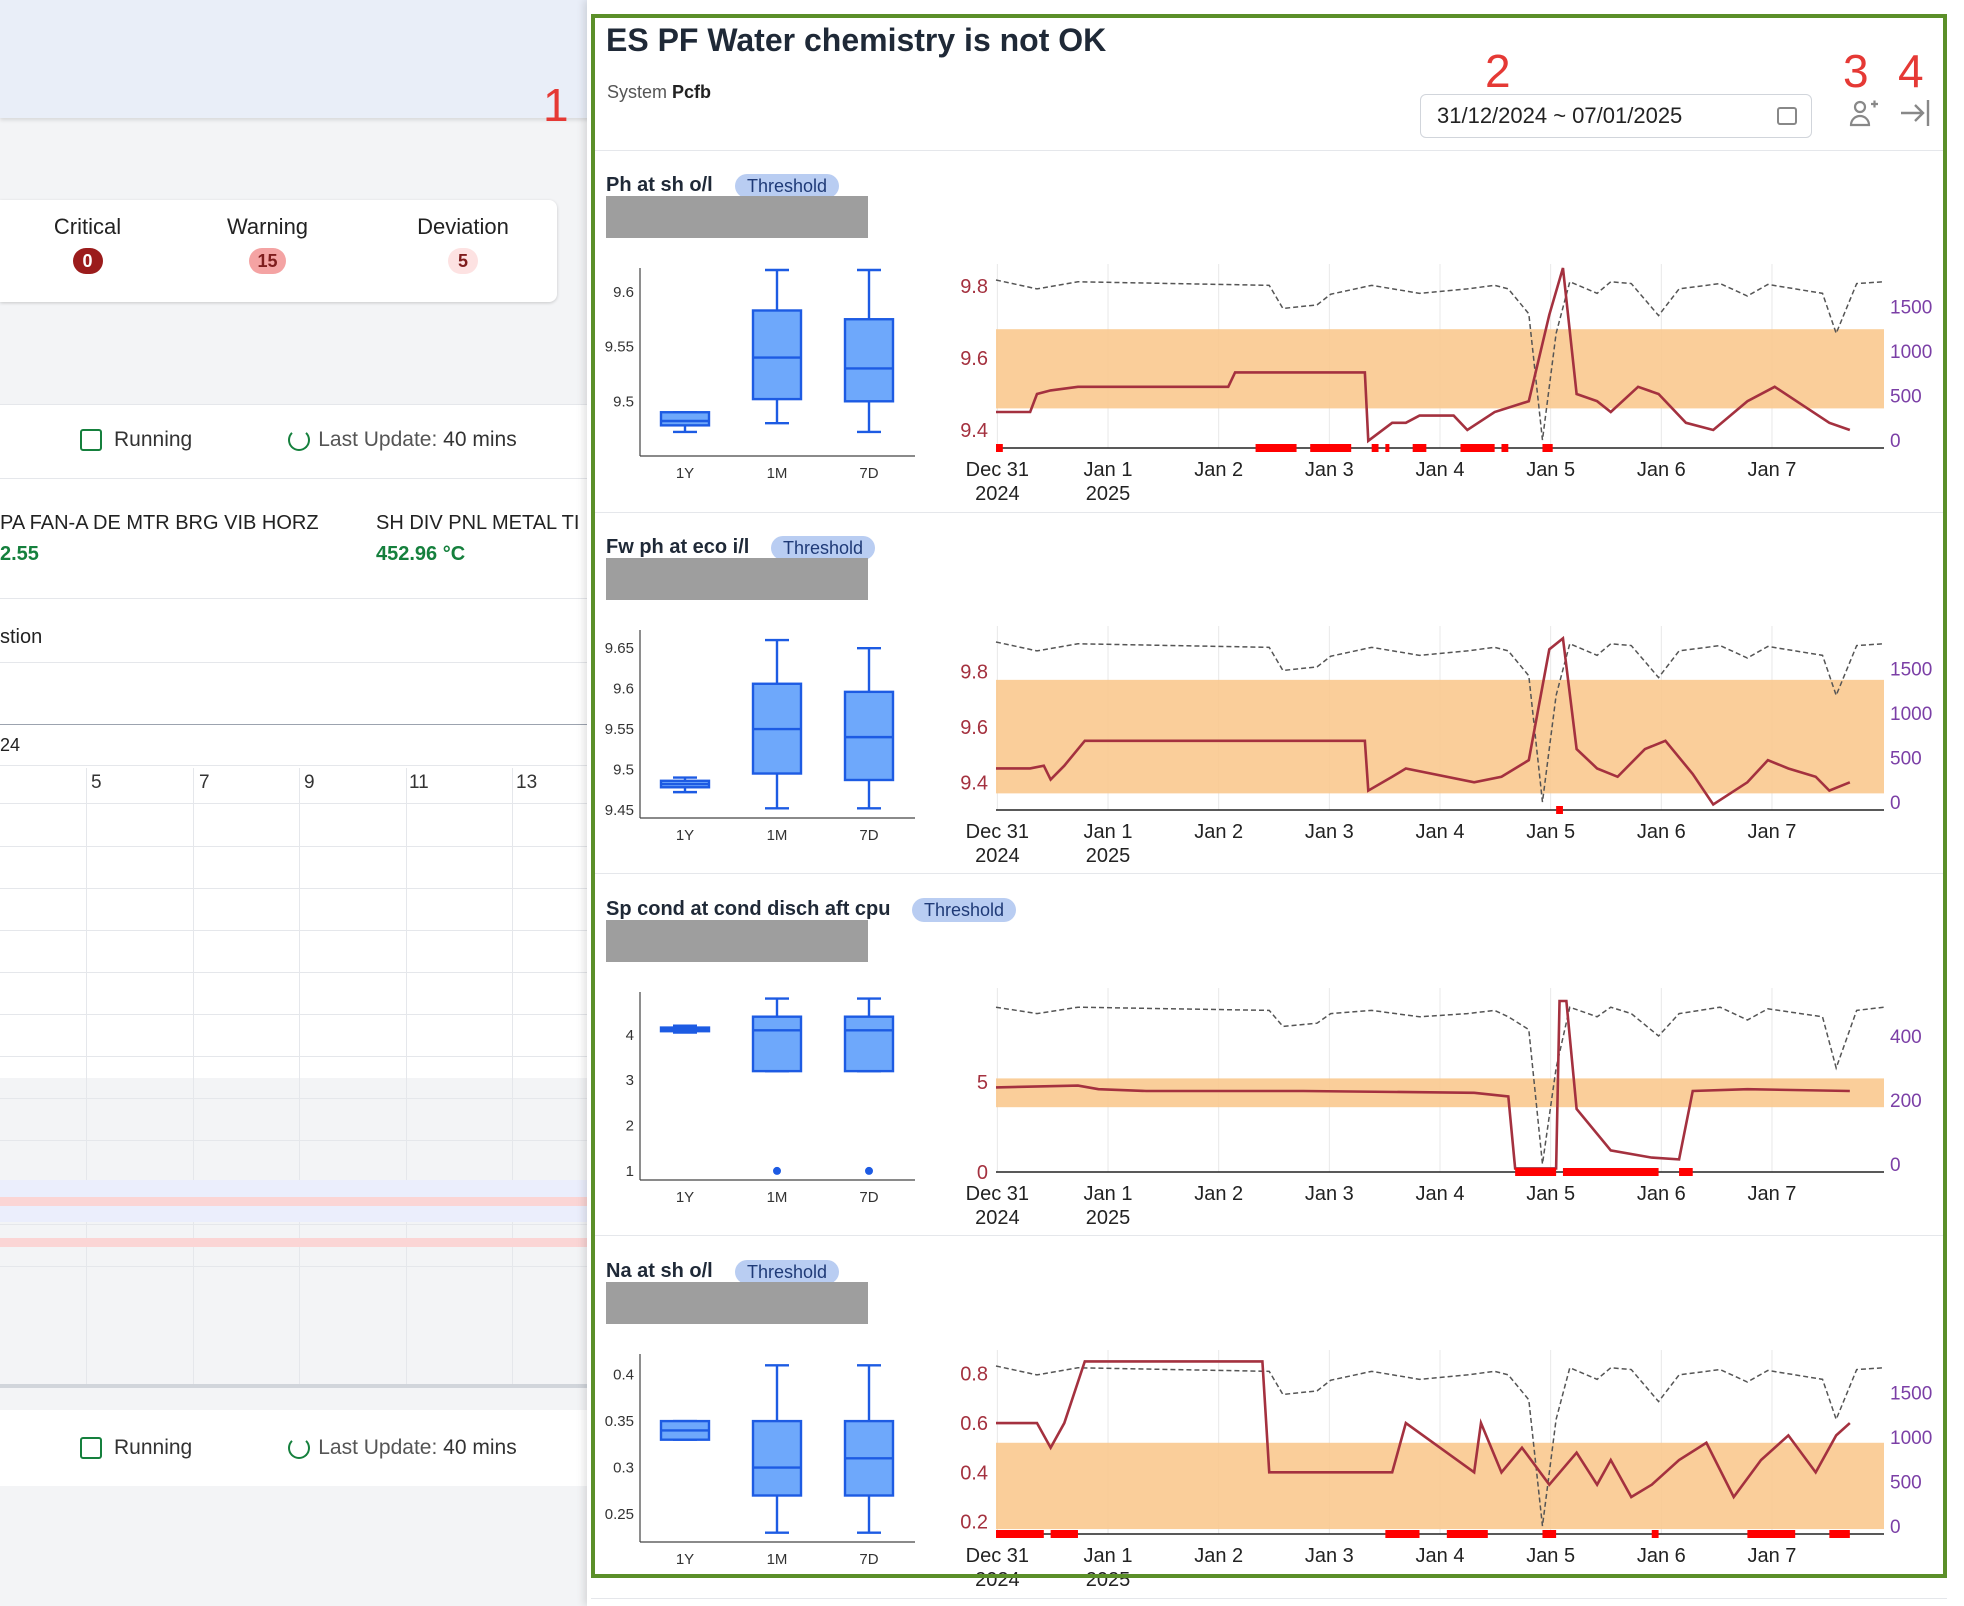 Image resolution: width=1964 pixels, height=1606 pixels. Describe the element at coordinates (619, 347) in the screenshot. I see `boxplot-tick-label: 9.55` at that location.